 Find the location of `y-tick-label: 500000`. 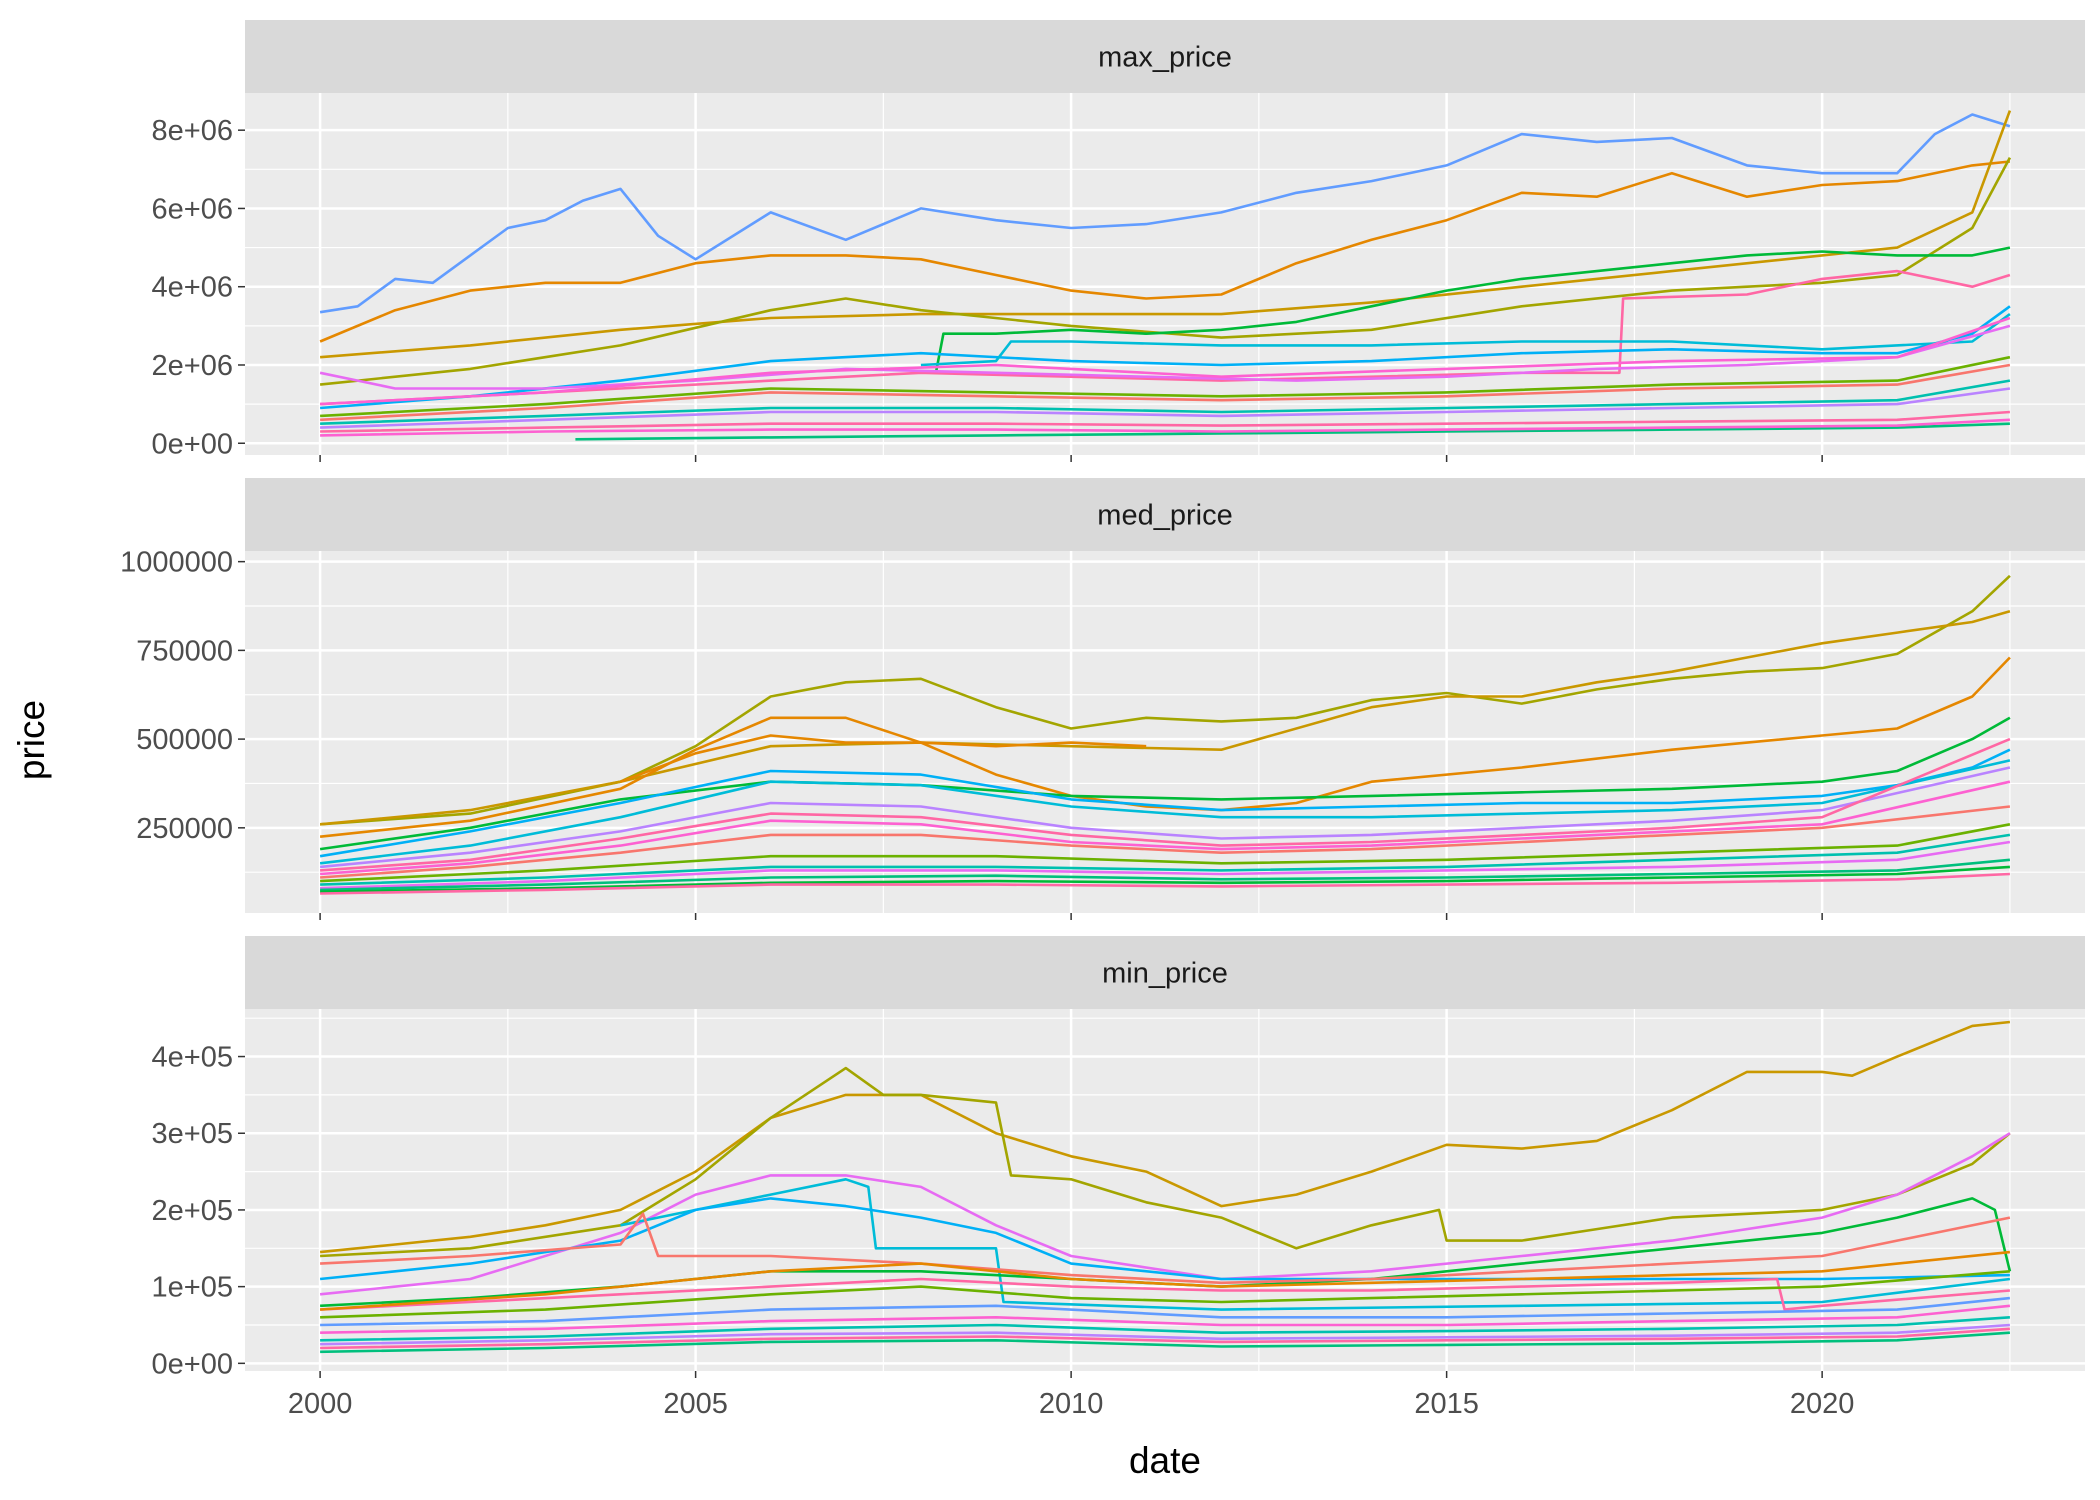

y-tick-label: 500000 is located at coordinates (184, 740).